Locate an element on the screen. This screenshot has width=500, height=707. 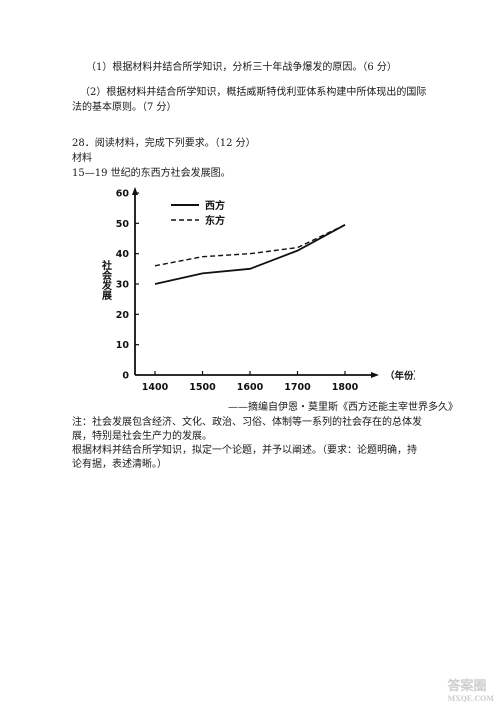
x-axis-arrow is located at coordinates (375, 375).